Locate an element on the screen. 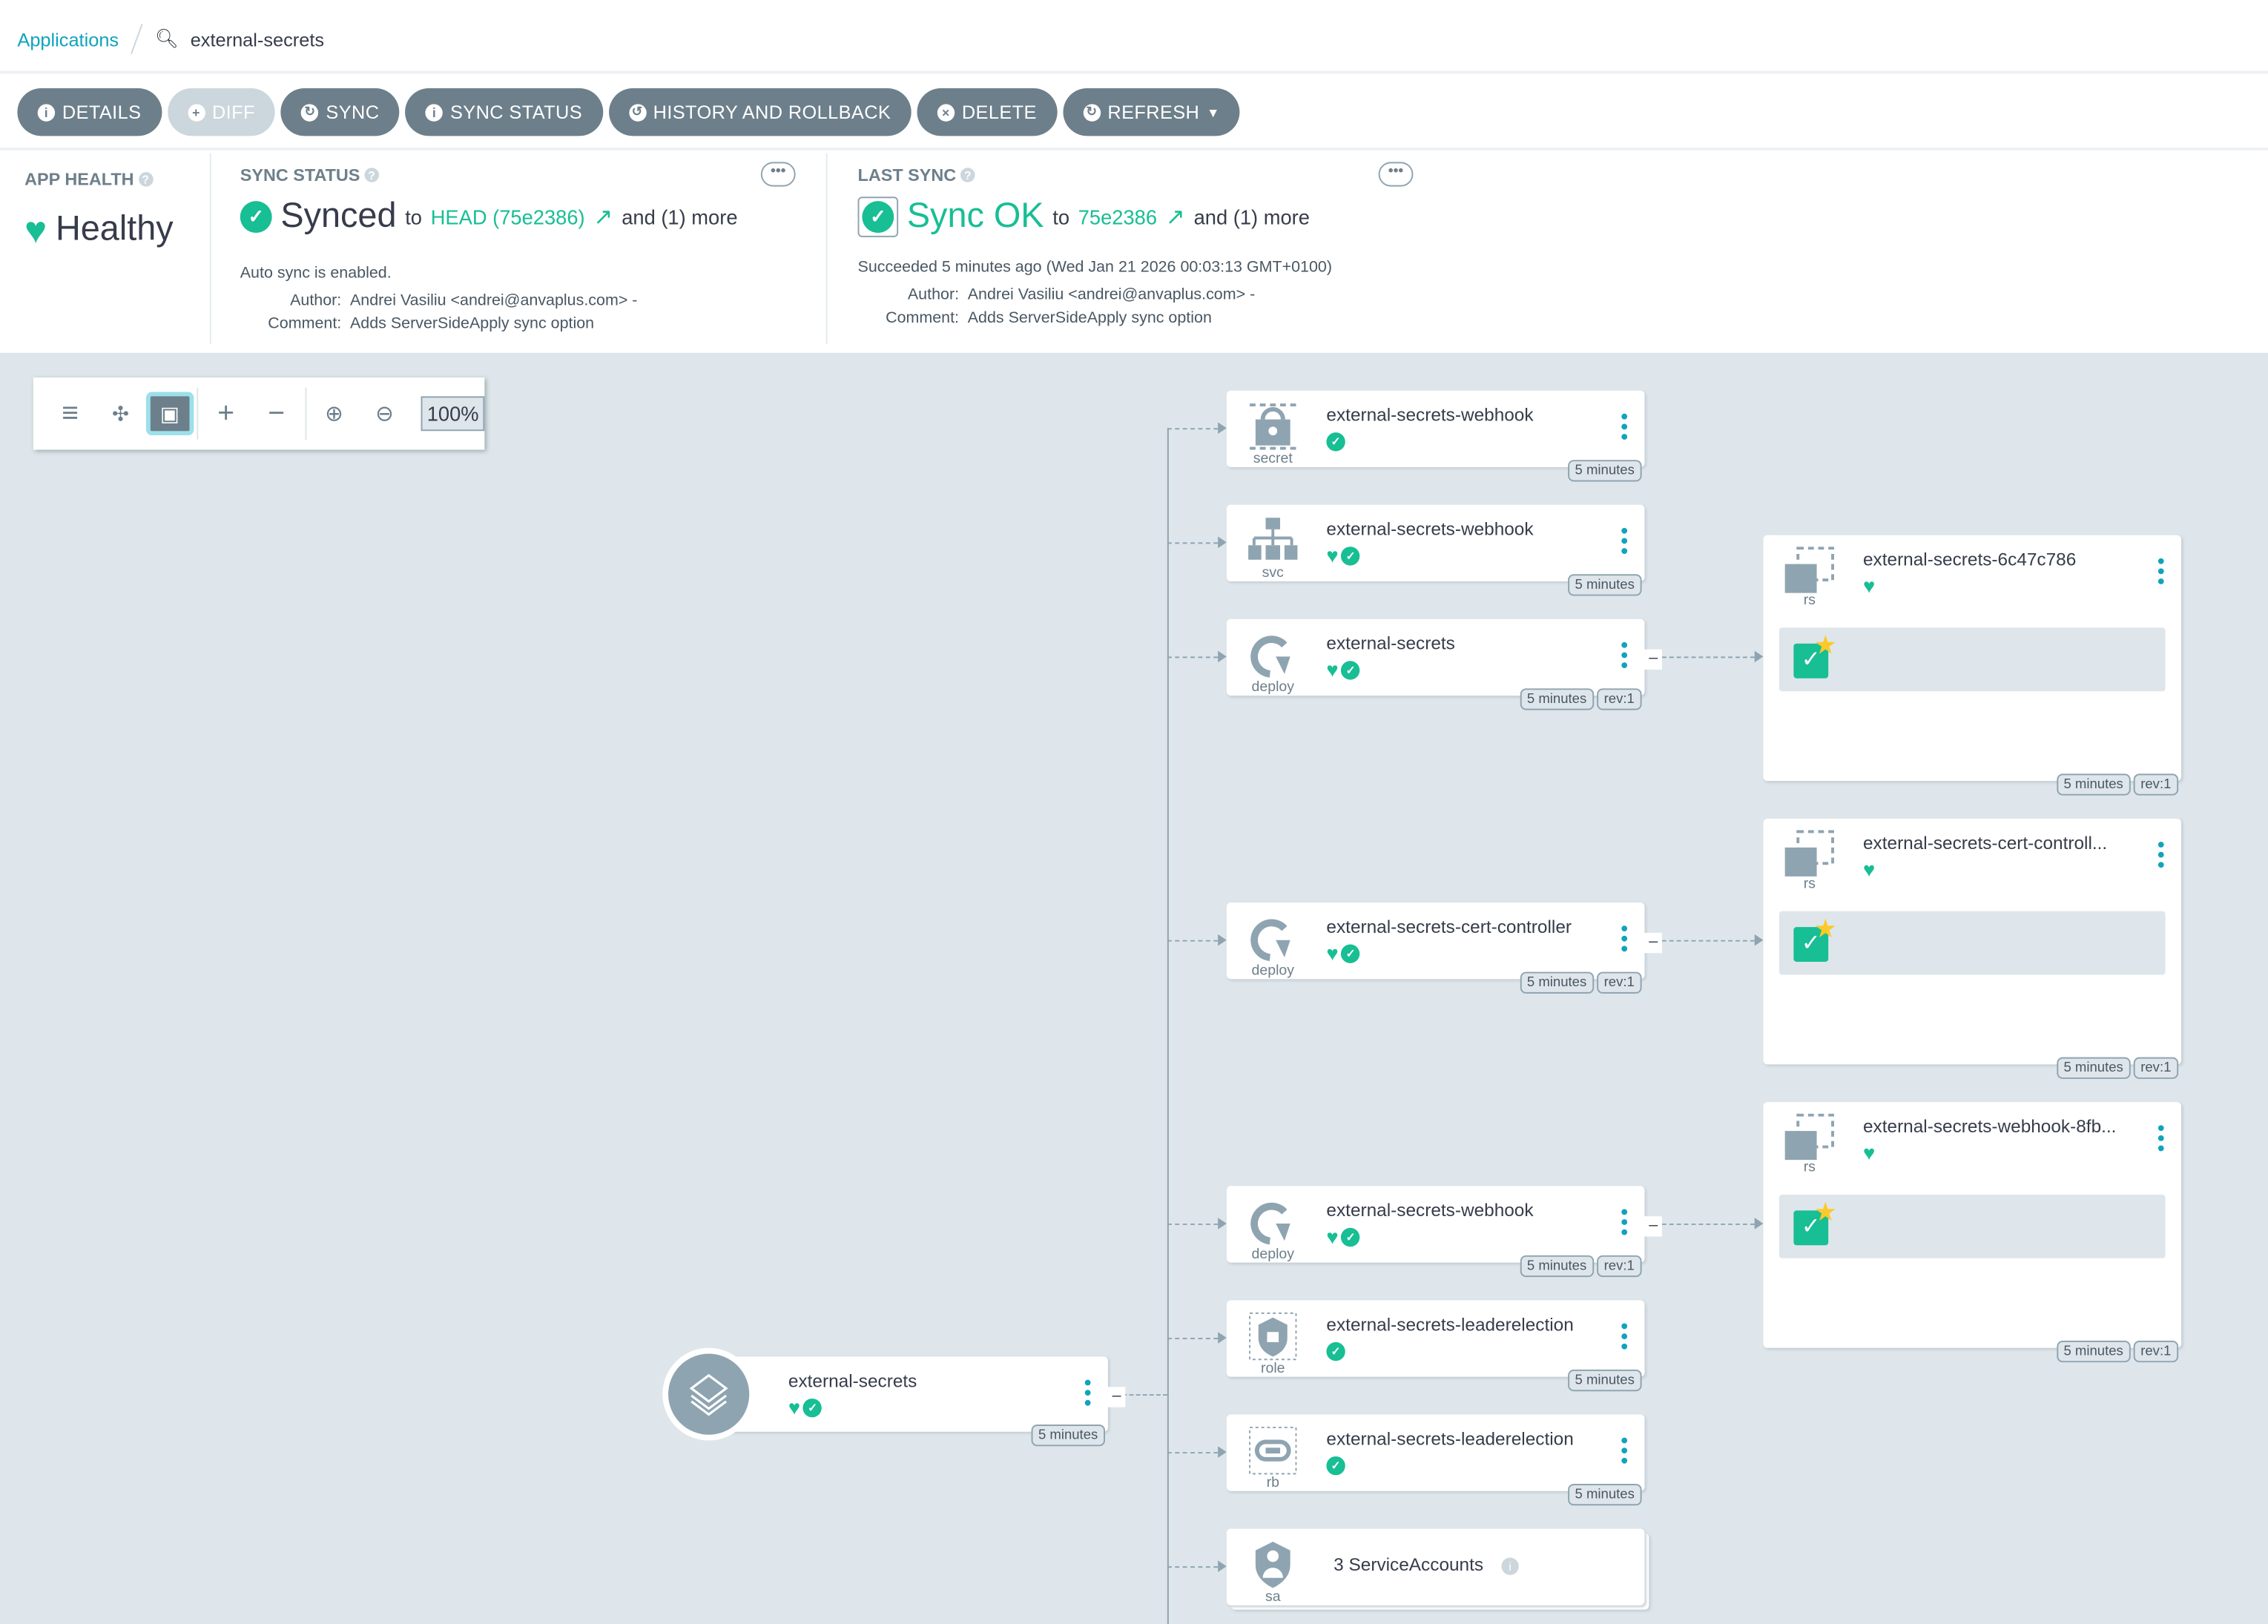  sync-button: ↻ SYNC is located at coordinates (340, 112).